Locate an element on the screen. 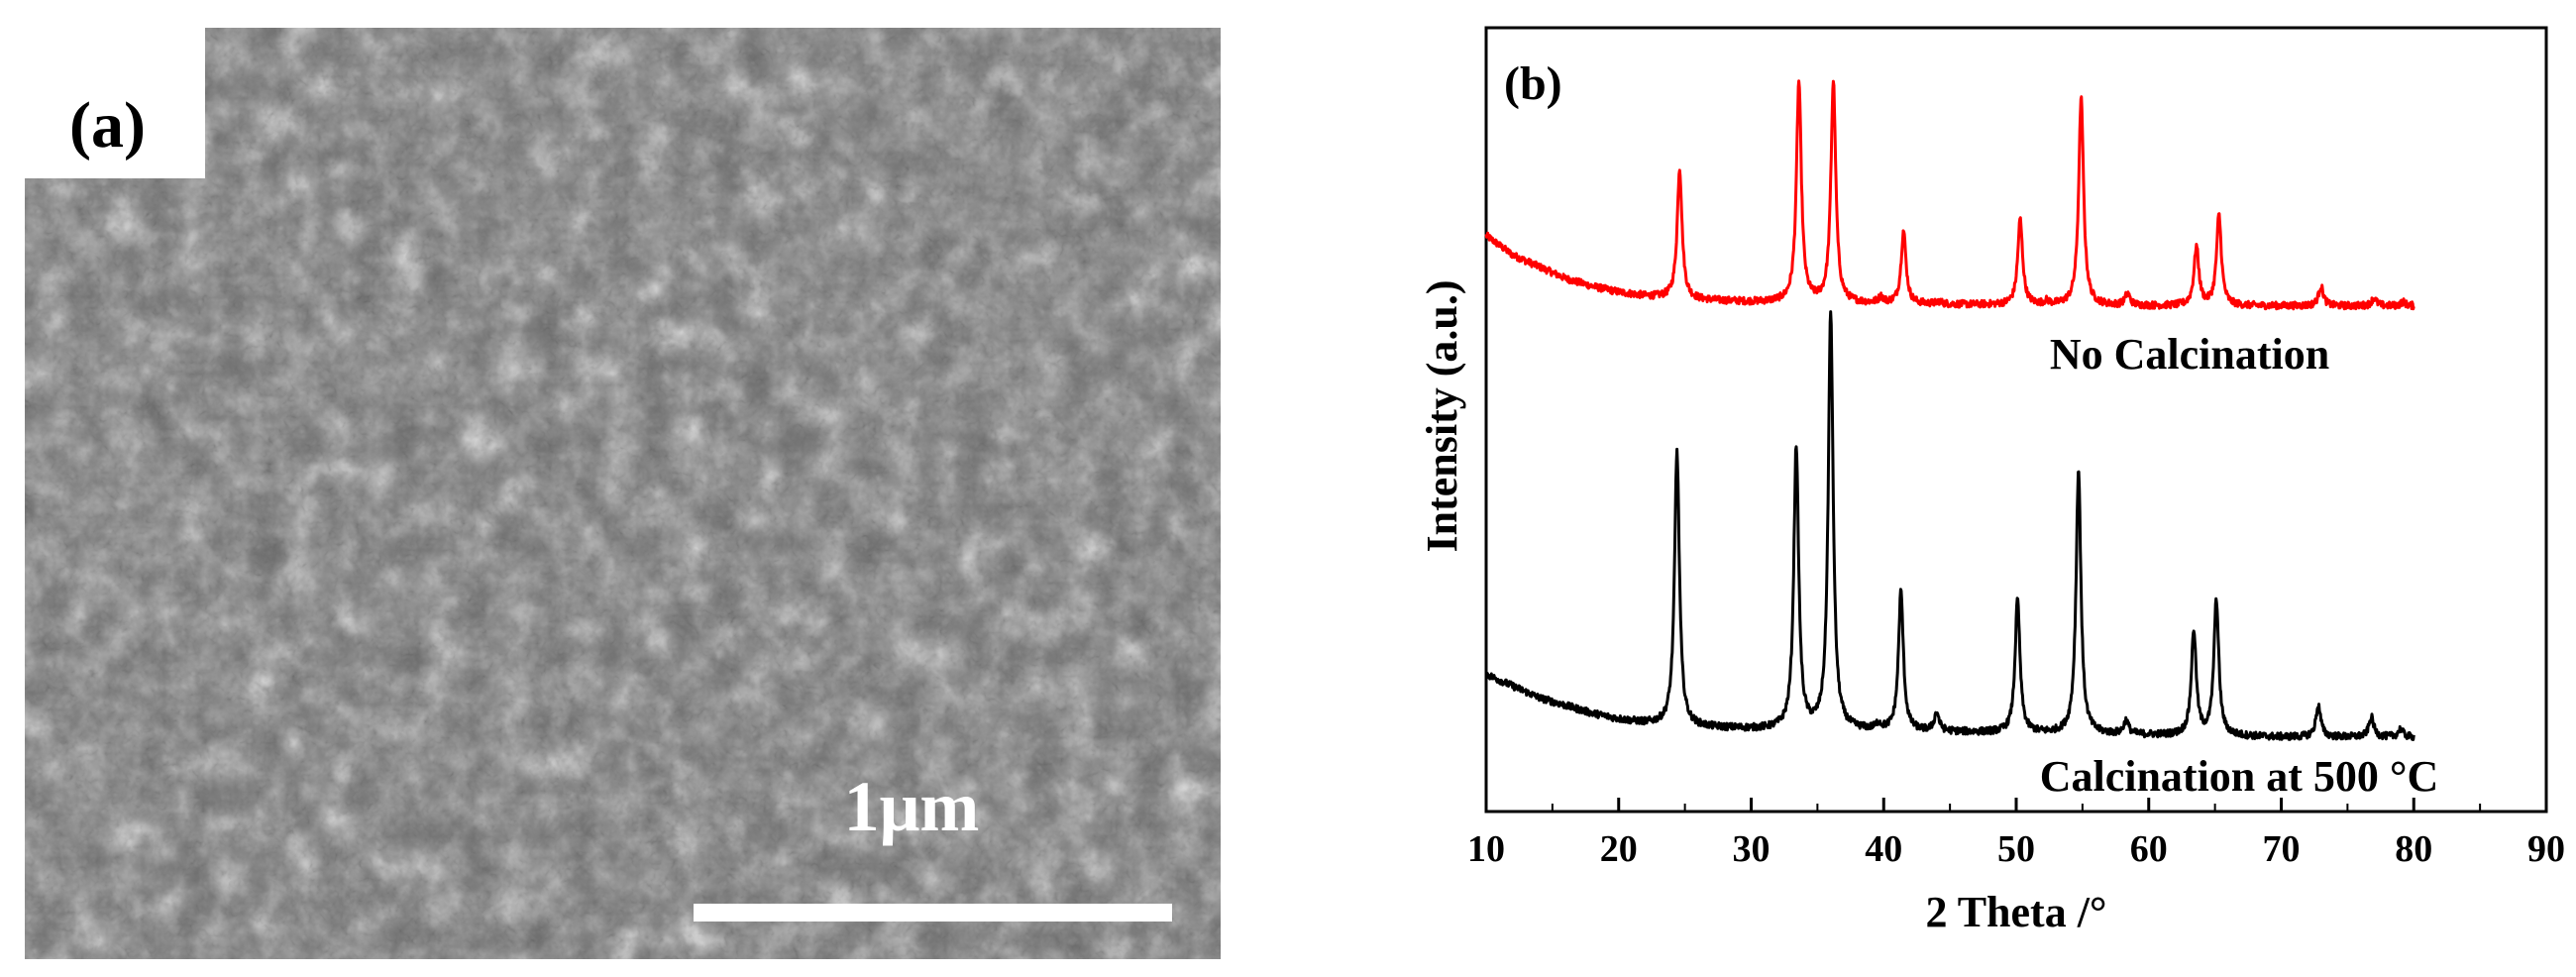 Image resolution: width=2576 pixels, height=977 pixels. y-axis-label: Intensity (a.u.) is located at coordinates (1442, 415).